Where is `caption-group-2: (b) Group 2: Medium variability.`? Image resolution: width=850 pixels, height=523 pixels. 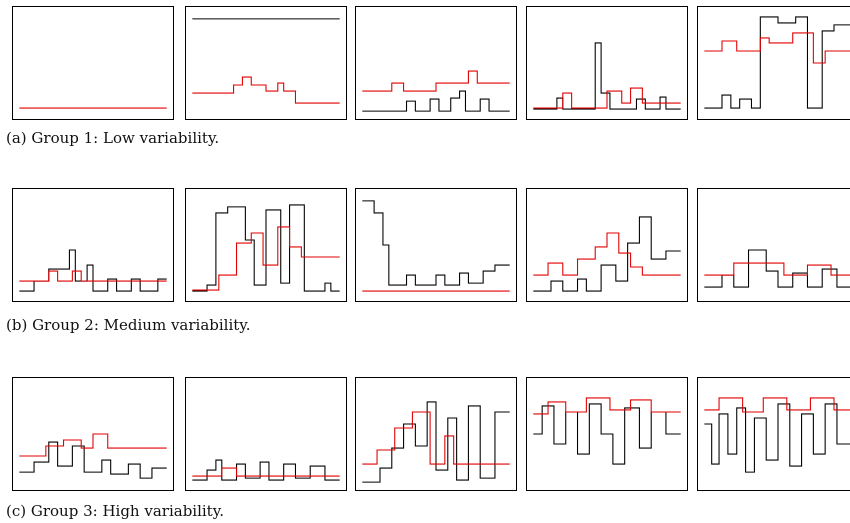
caption-group-2: (b) Group 2: Medium variability. is located at coordinates (128, 325).